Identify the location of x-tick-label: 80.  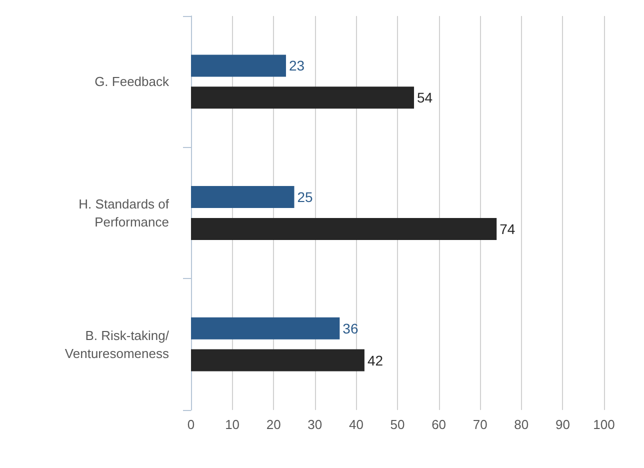
(521, 424).